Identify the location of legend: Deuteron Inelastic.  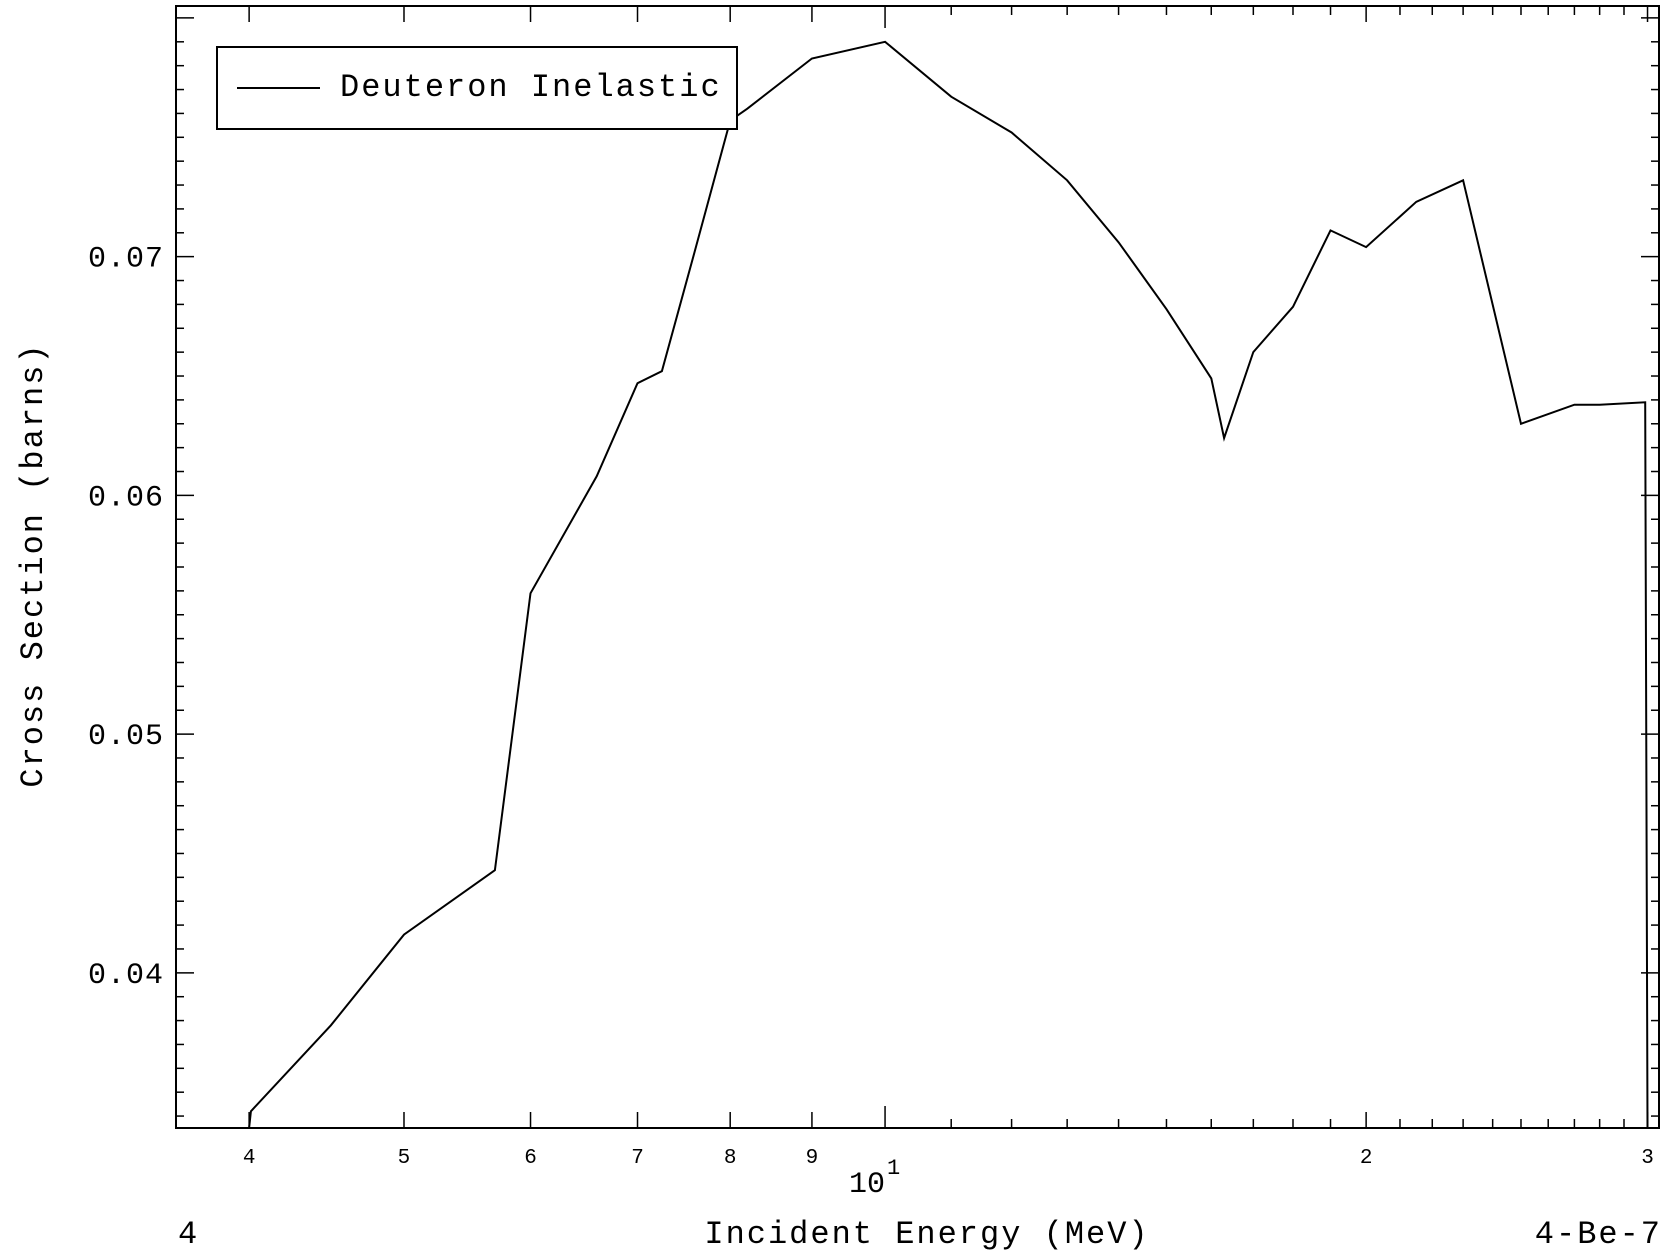
(477, 88).